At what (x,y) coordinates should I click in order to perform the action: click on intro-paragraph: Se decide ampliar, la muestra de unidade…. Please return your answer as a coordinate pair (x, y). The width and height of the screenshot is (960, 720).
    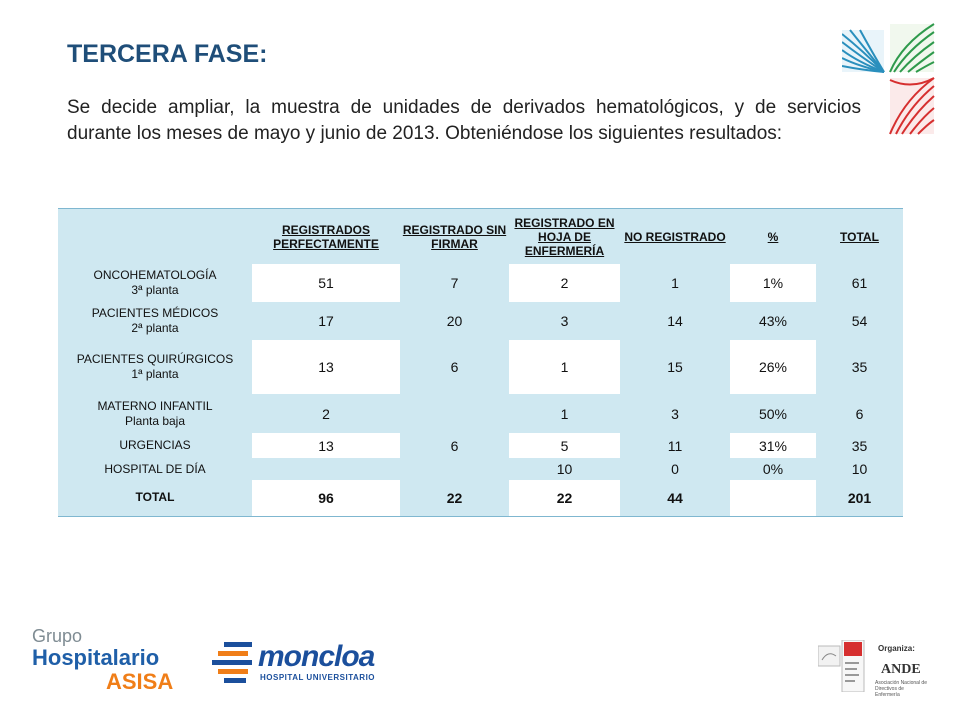
    Looking at the image, I should click on (464, 120).